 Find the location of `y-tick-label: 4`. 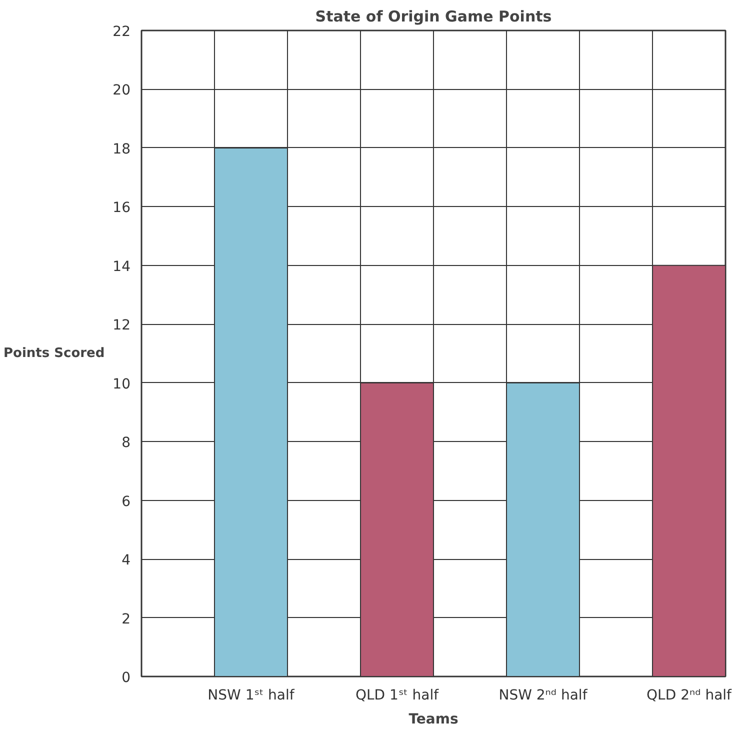

y-tick-label: 4 is located at coordinates (126, 560).